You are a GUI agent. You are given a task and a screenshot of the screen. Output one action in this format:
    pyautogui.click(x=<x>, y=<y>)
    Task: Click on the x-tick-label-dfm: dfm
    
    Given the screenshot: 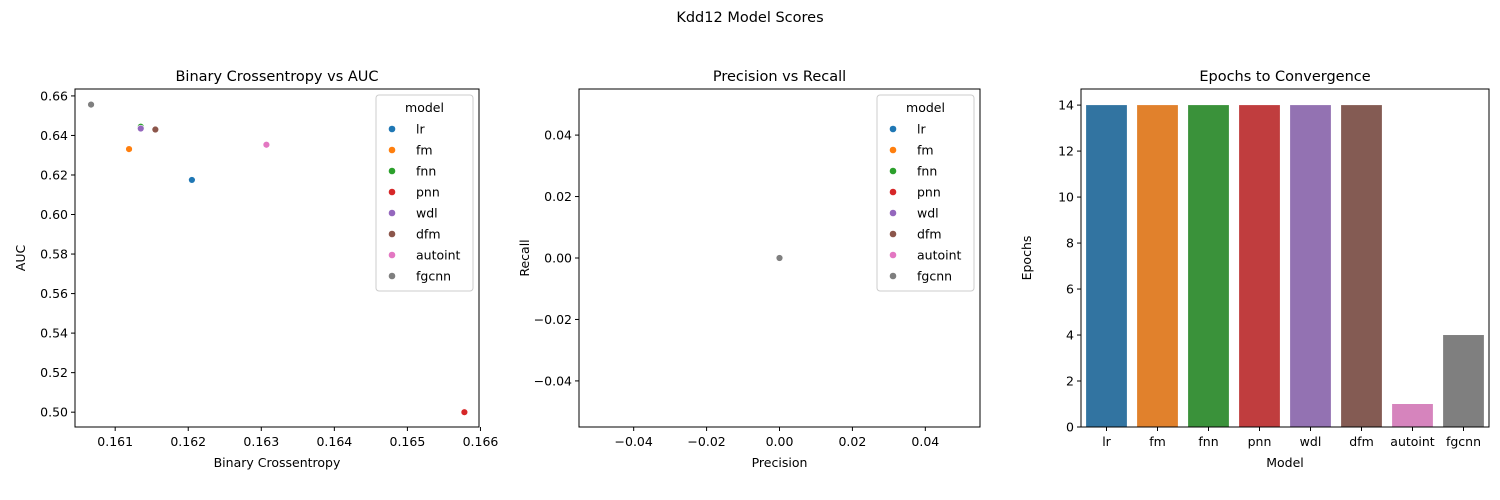 What is the action you would take?
    pyautogui.click(x=1361, y=441)
    